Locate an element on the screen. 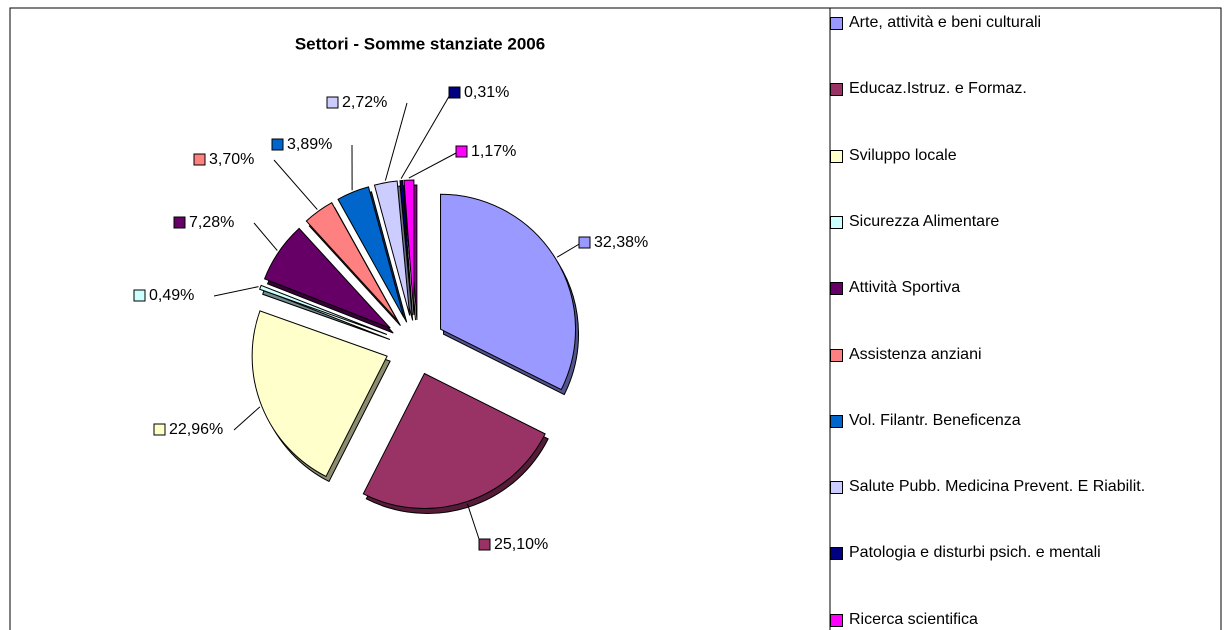 Image resolution: width=1224 pixels, height=630 pixels. legend-item: Sviluppo locale is located at coordinates (1020, 156).